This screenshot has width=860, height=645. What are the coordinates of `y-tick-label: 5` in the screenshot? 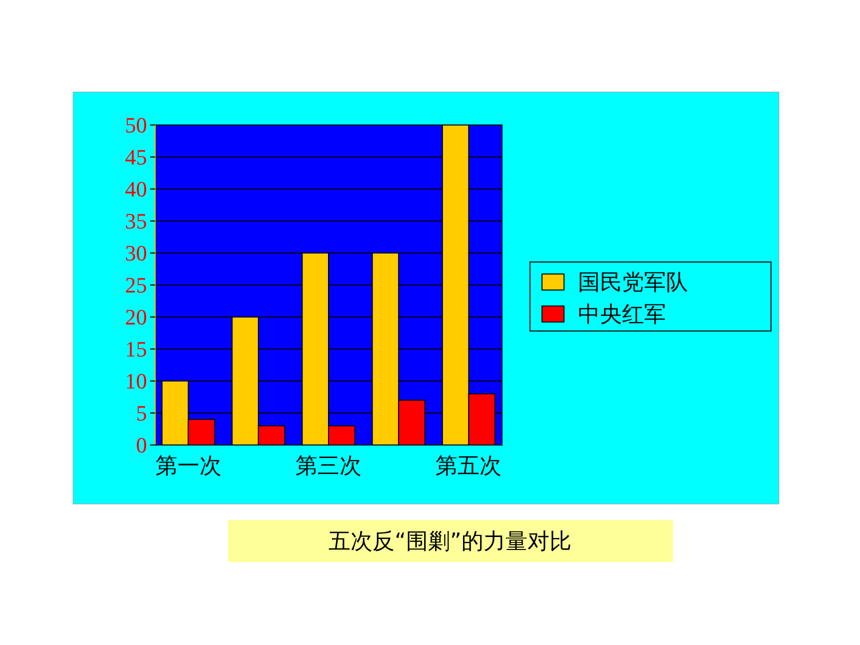 It's located at (141, 413).